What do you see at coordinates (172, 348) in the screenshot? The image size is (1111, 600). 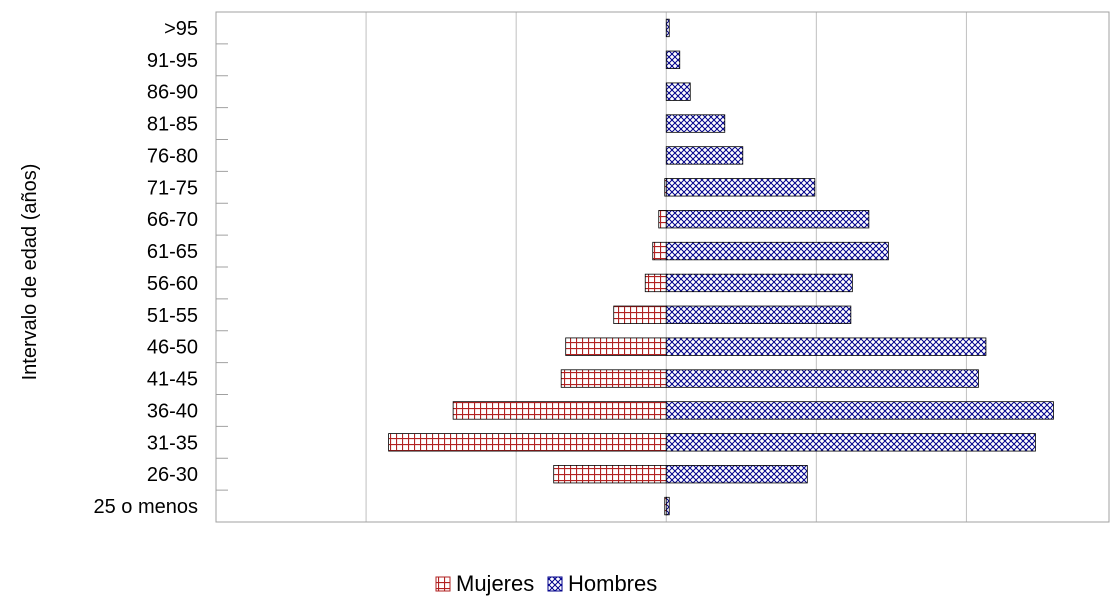 I see `category-label: 46-50` at bounding box center [172, 348].